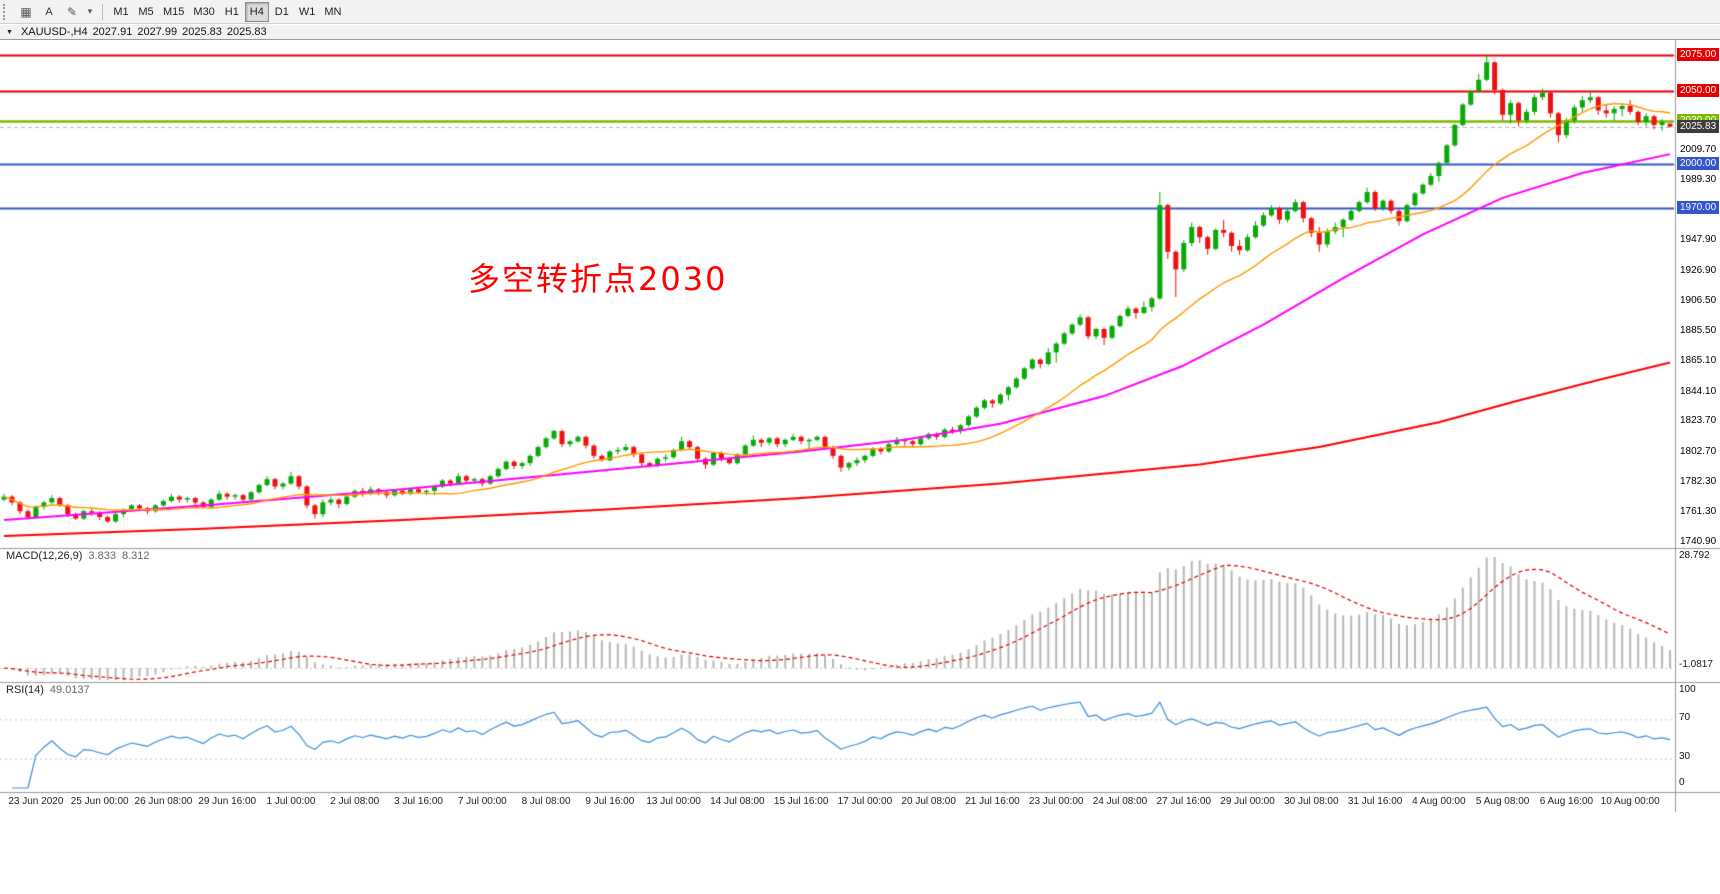 The width and height of the screenshot is (1720, 894). What do you see at coordinates (1685, 717) in the screenshot?
I see `rsi-level-70: 70` at bounding box center [1685, 717].